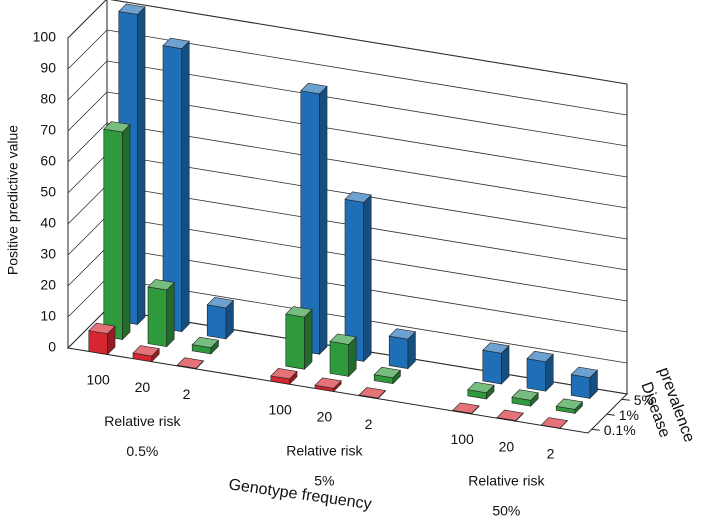 The image size is (707, 521). What do you see at coordinates (644, 400) in the screenshot?
I see `z-tick-label: 5%` at bounding box center [644, 400].